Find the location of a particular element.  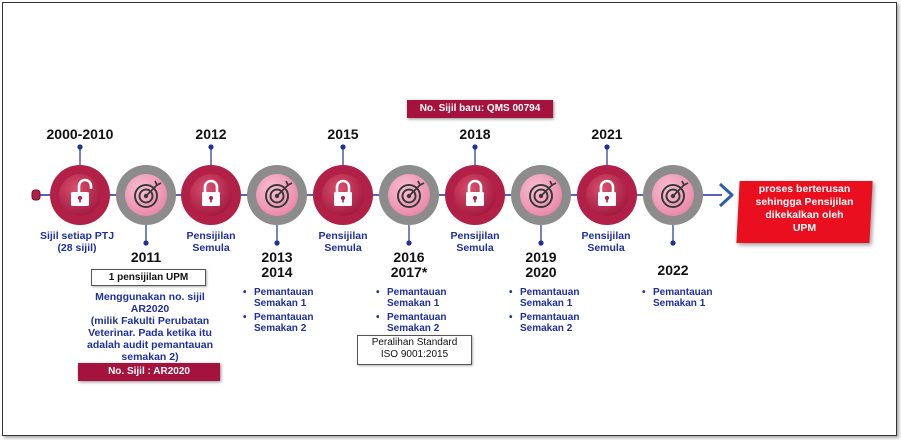

year-label: 2000-2010 is located at coordinates (80, 134).